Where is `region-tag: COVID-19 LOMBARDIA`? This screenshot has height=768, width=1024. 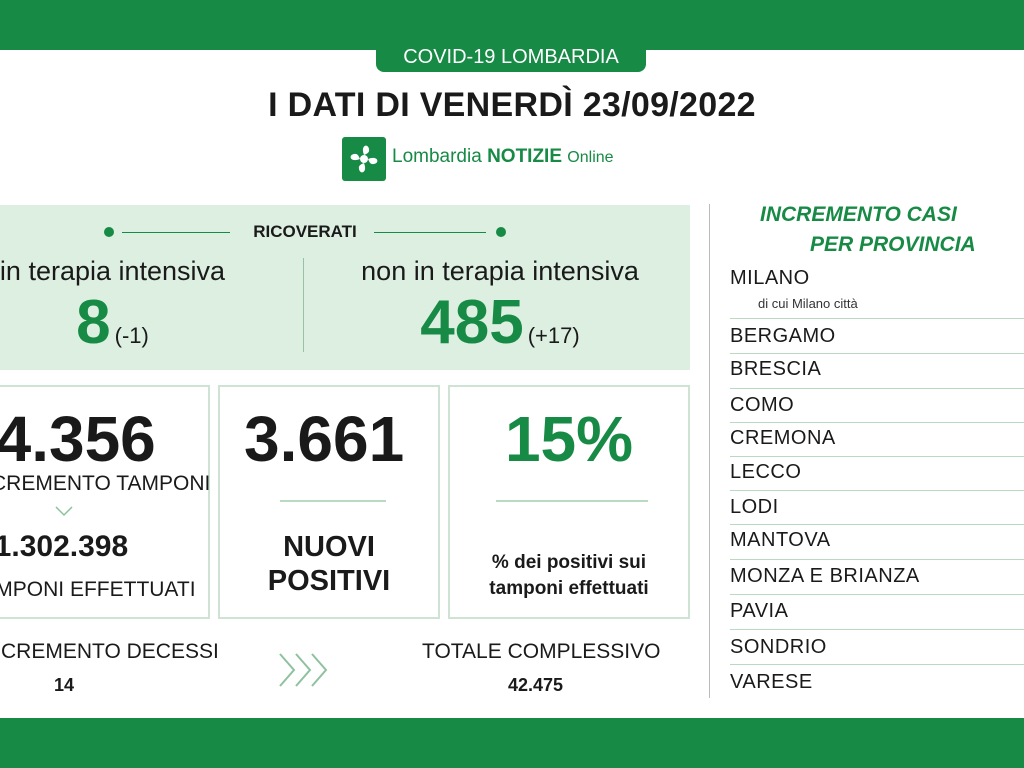 region-tag: COVID-19 LOMBARDIA is located at coordinates (511, 57).